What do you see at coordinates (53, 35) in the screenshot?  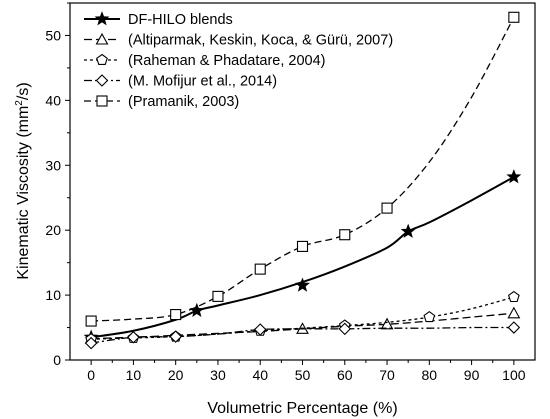 I see `y-tick-label: 50` at bounding box center [53, 35].